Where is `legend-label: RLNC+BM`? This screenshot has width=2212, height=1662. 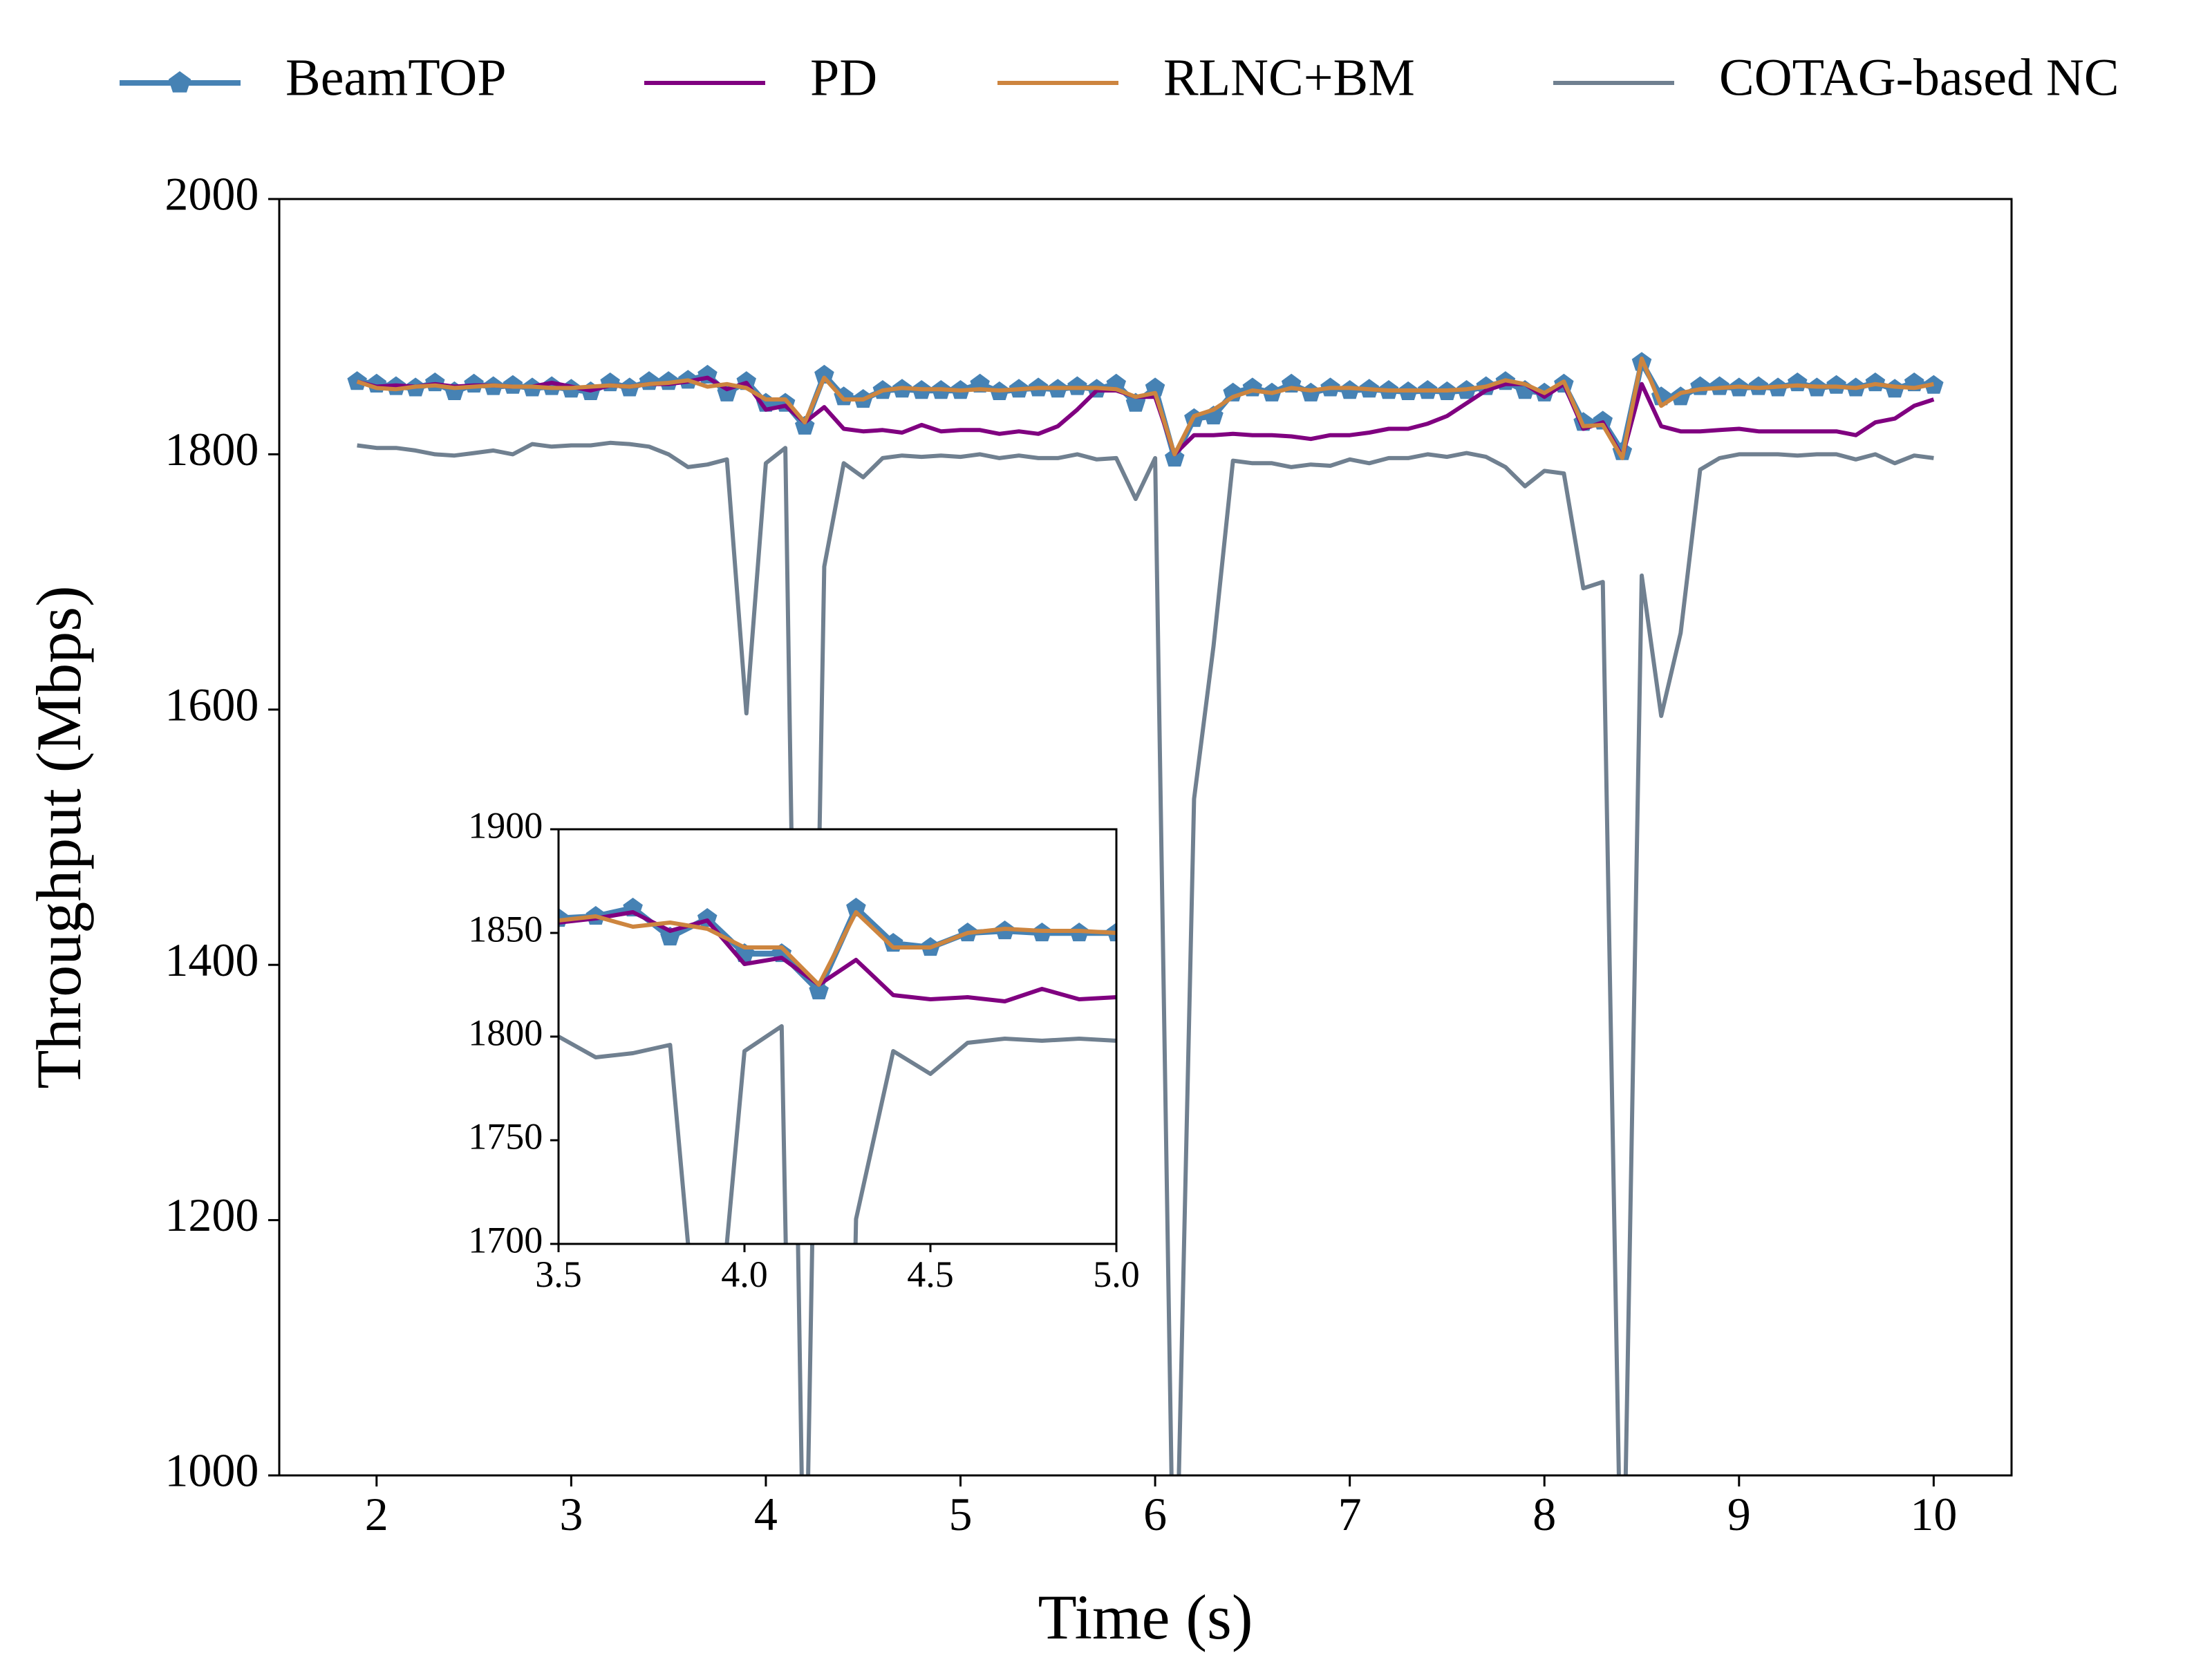 legend-label: RLNC+BM is located at coordinates (1289, 77).